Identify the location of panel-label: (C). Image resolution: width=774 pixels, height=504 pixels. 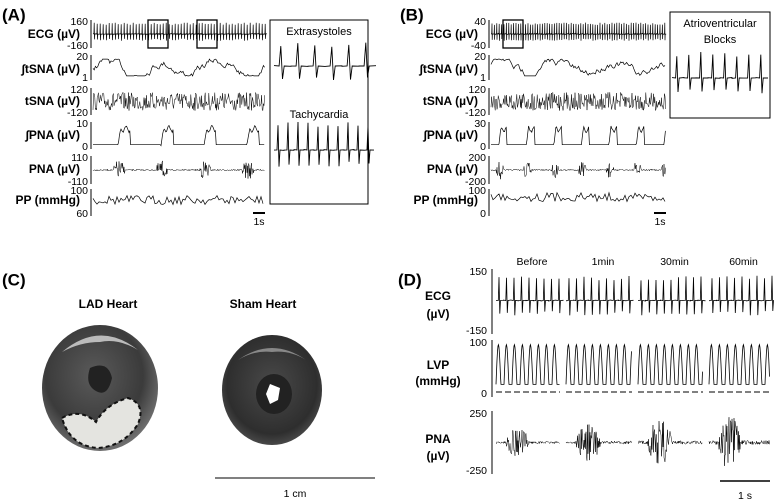
(14, 279).